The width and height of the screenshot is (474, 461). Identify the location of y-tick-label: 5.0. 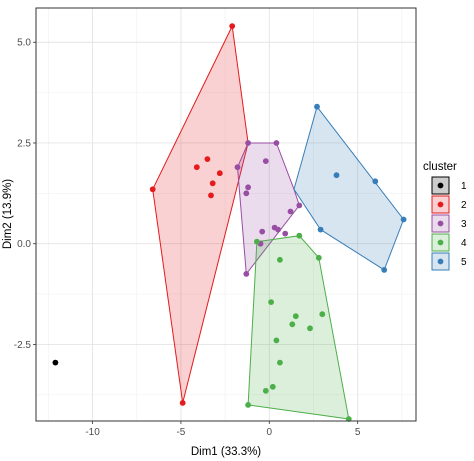
(24, 43).